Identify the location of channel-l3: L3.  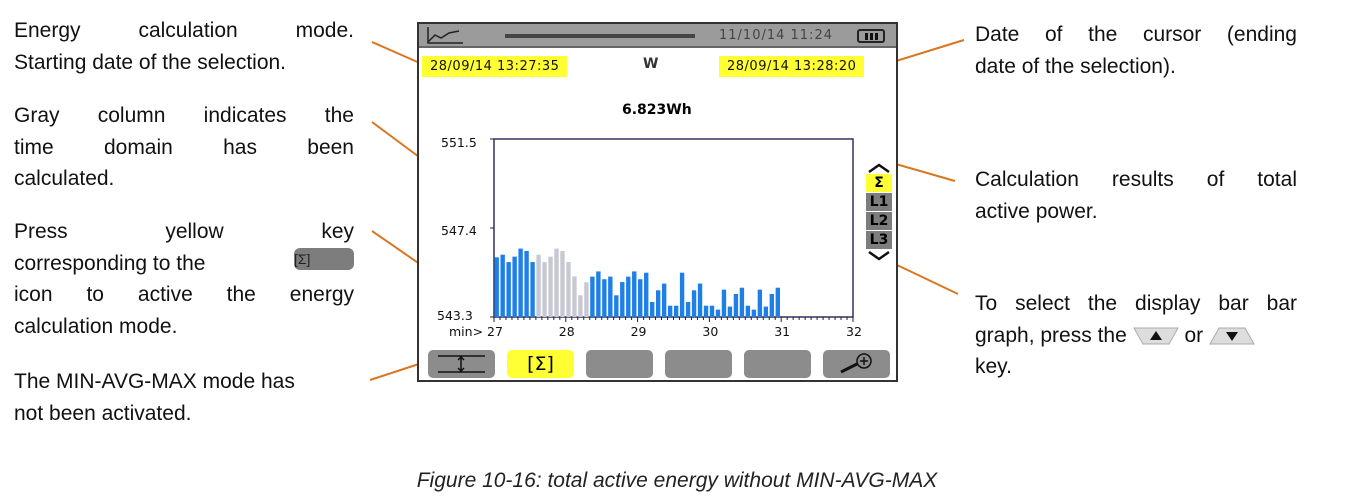
(879, 240).